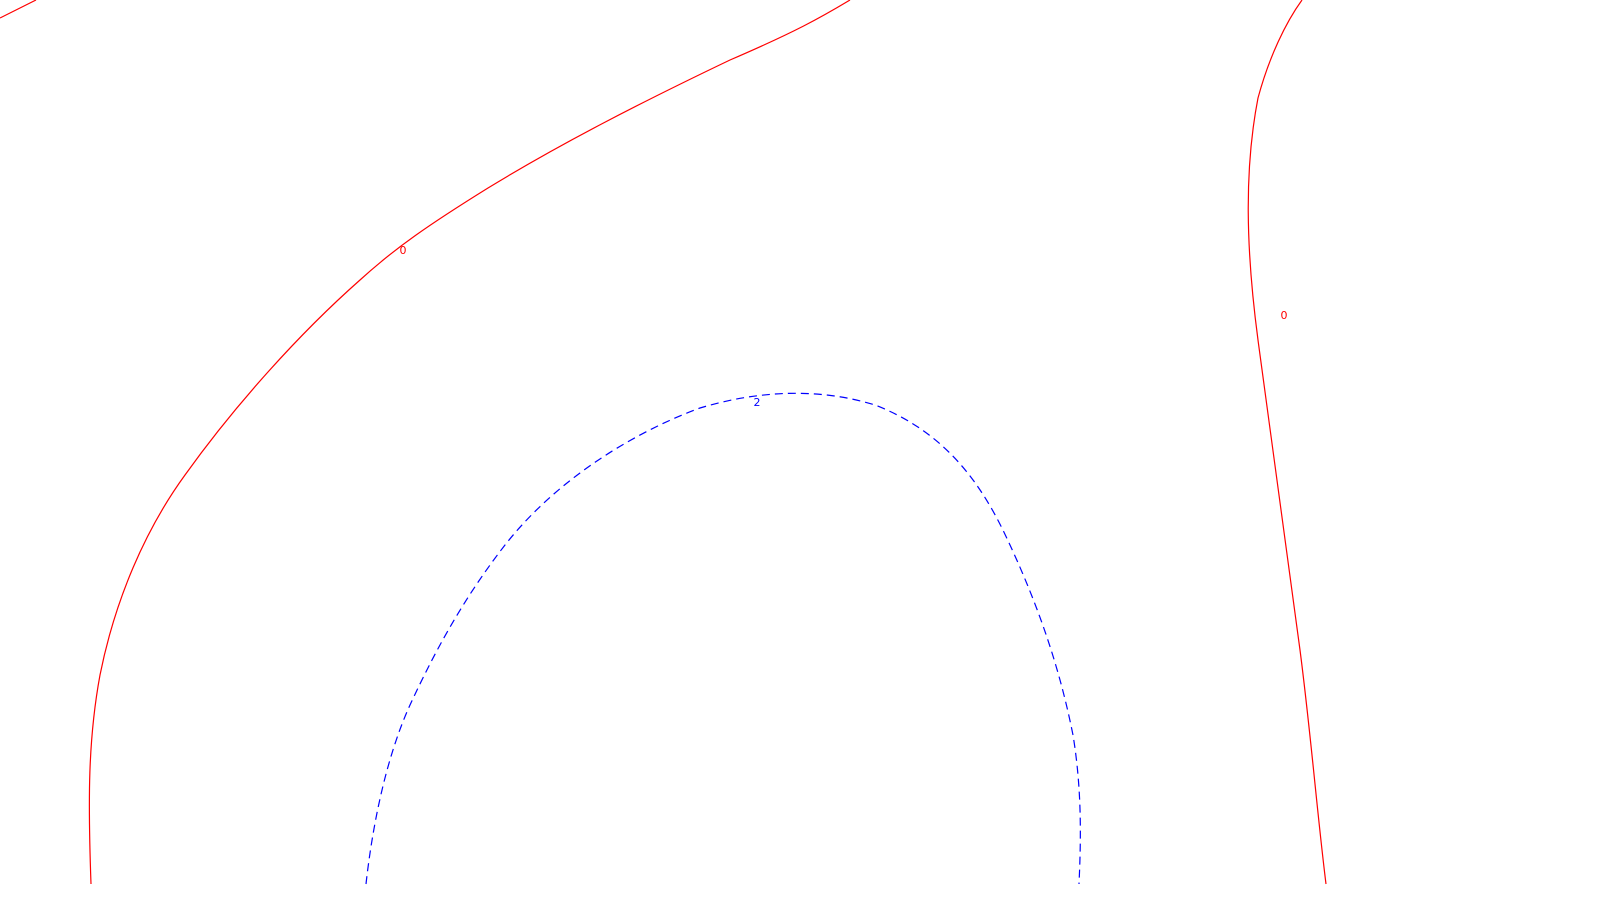  I want to click on contour-label-2: 2, so click(757, 402).